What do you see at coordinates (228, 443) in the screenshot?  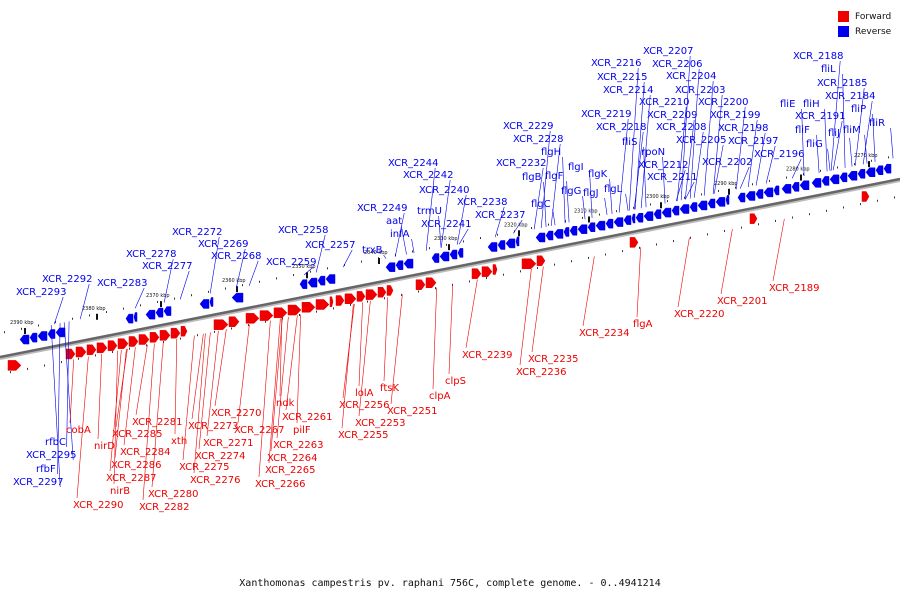 I see `forward-gene-label: XCR_2271` at bounding box center [228, 443].